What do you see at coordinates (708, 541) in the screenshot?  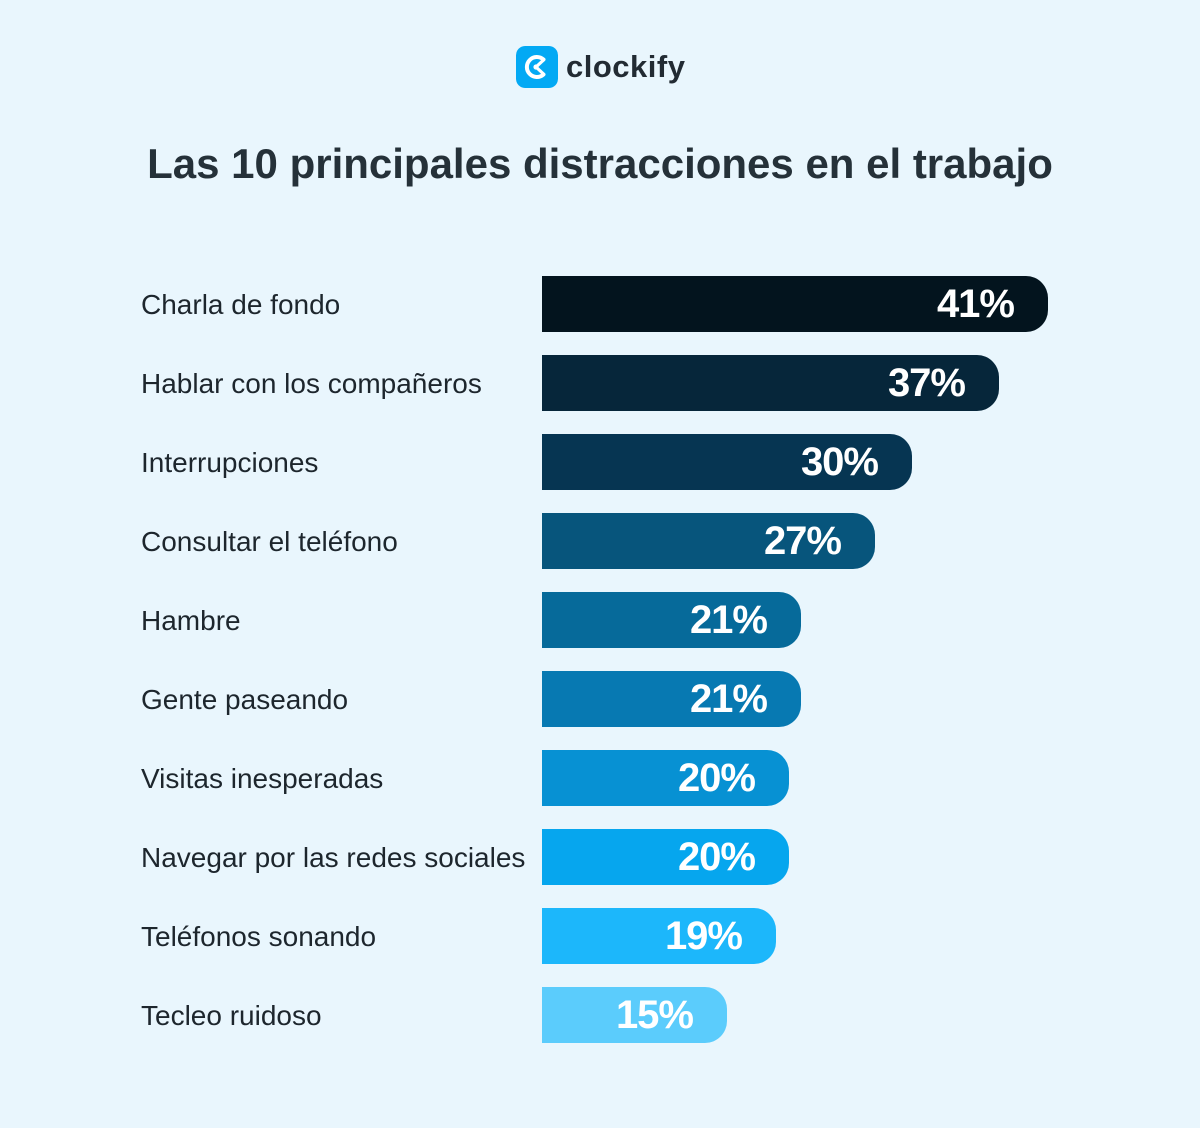 I see `bar: 27%` at bounding box center [708, 541].